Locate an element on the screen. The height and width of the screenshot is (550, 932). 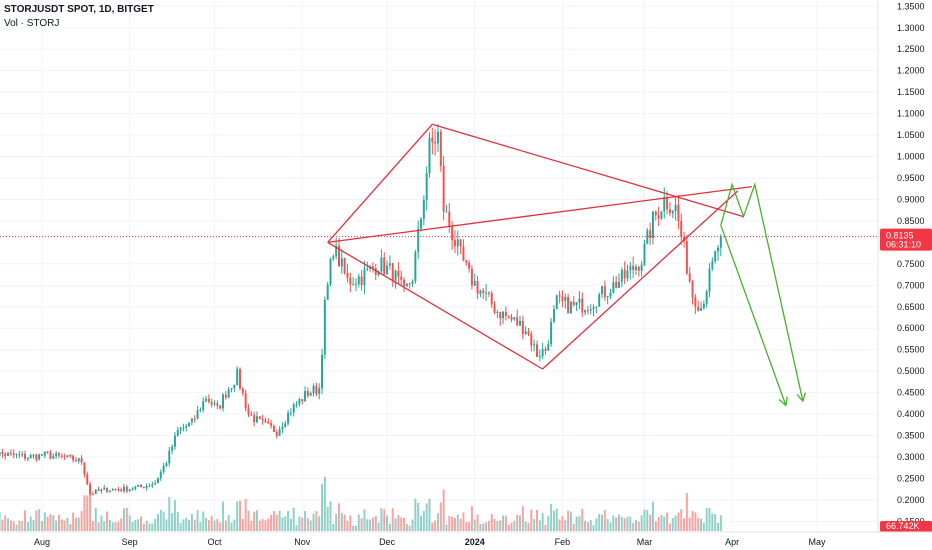
volume-bars is located at coordinates (361, 503).